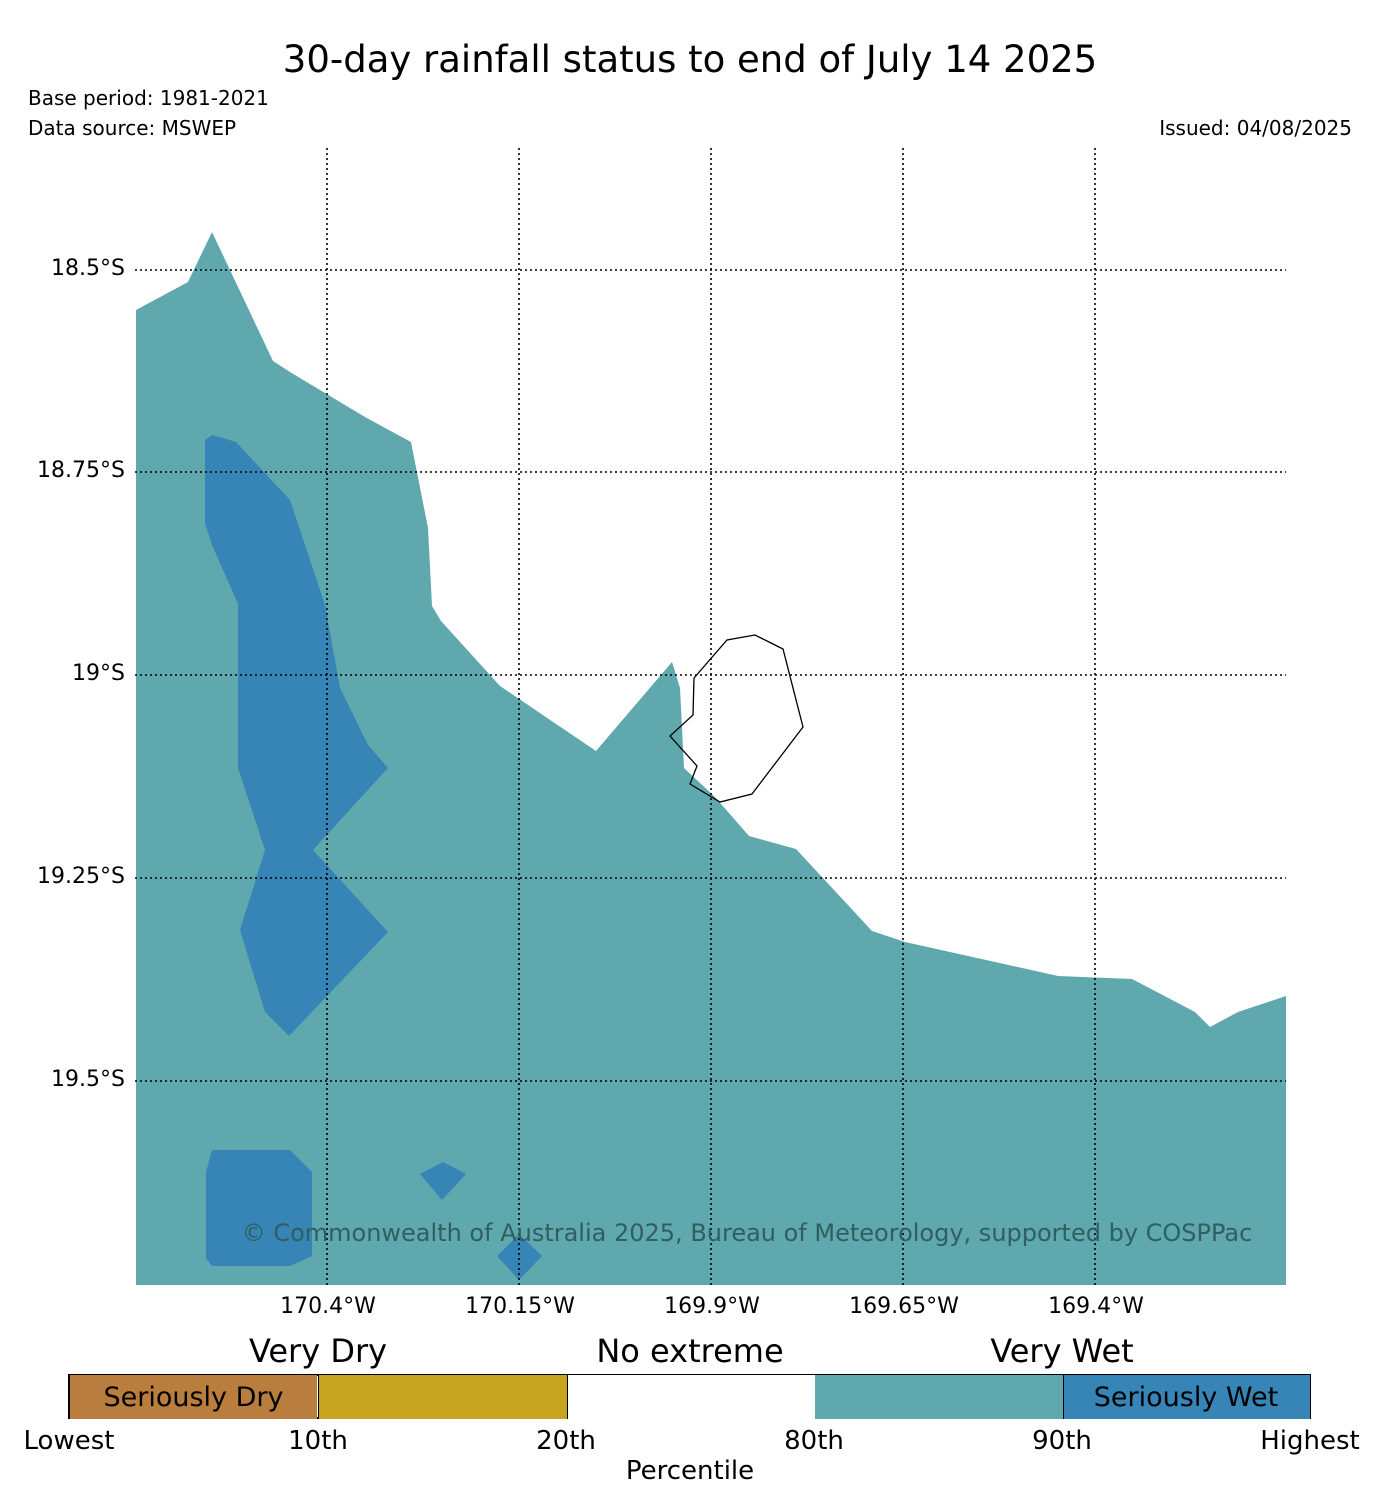  I want to click on legend-tick: 20th, so click(566, 1441).